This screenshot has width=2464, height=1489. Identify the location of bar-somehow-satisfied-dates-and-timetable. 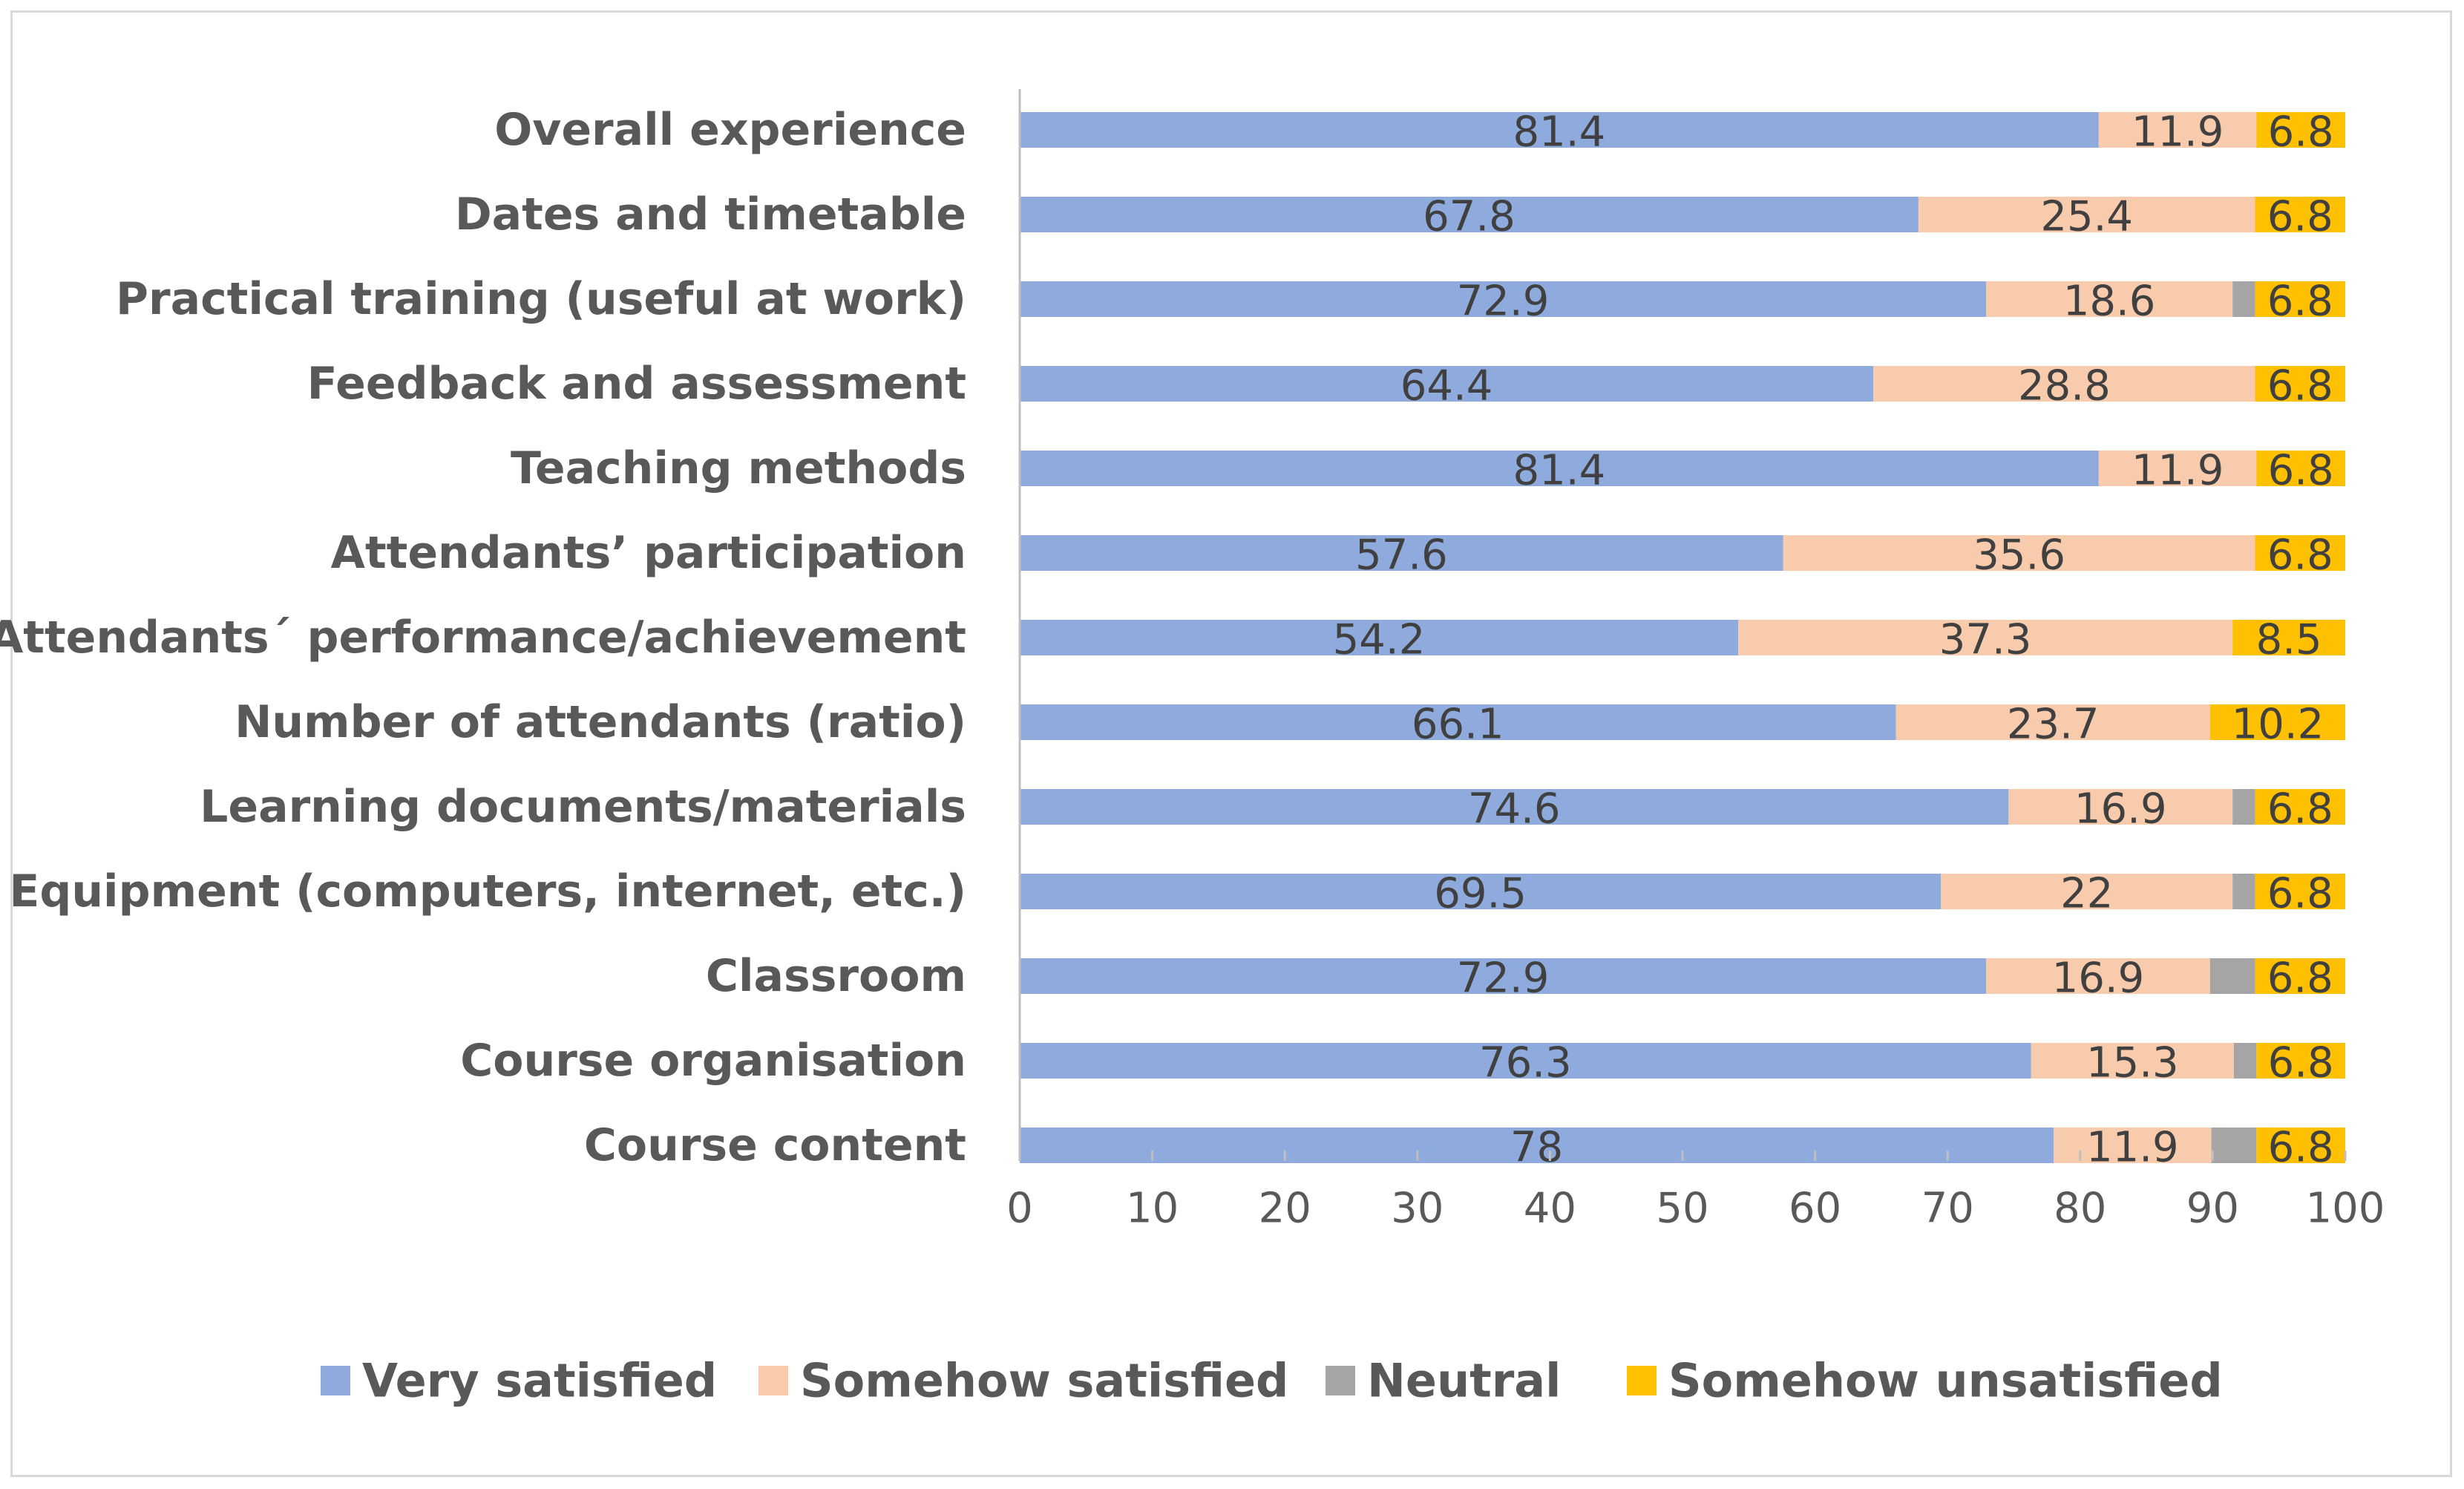
(2086, 214).